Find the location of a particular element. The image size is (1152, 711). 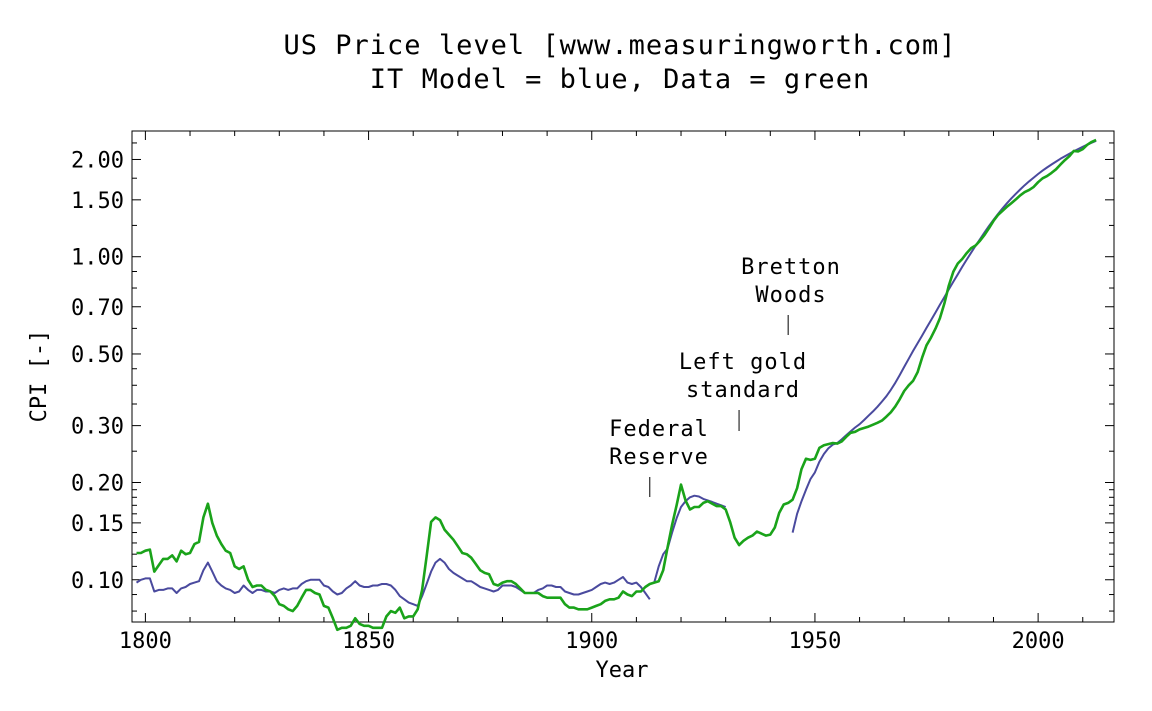

y-tick-label: 0.20 is located at coordinates (97, 484).